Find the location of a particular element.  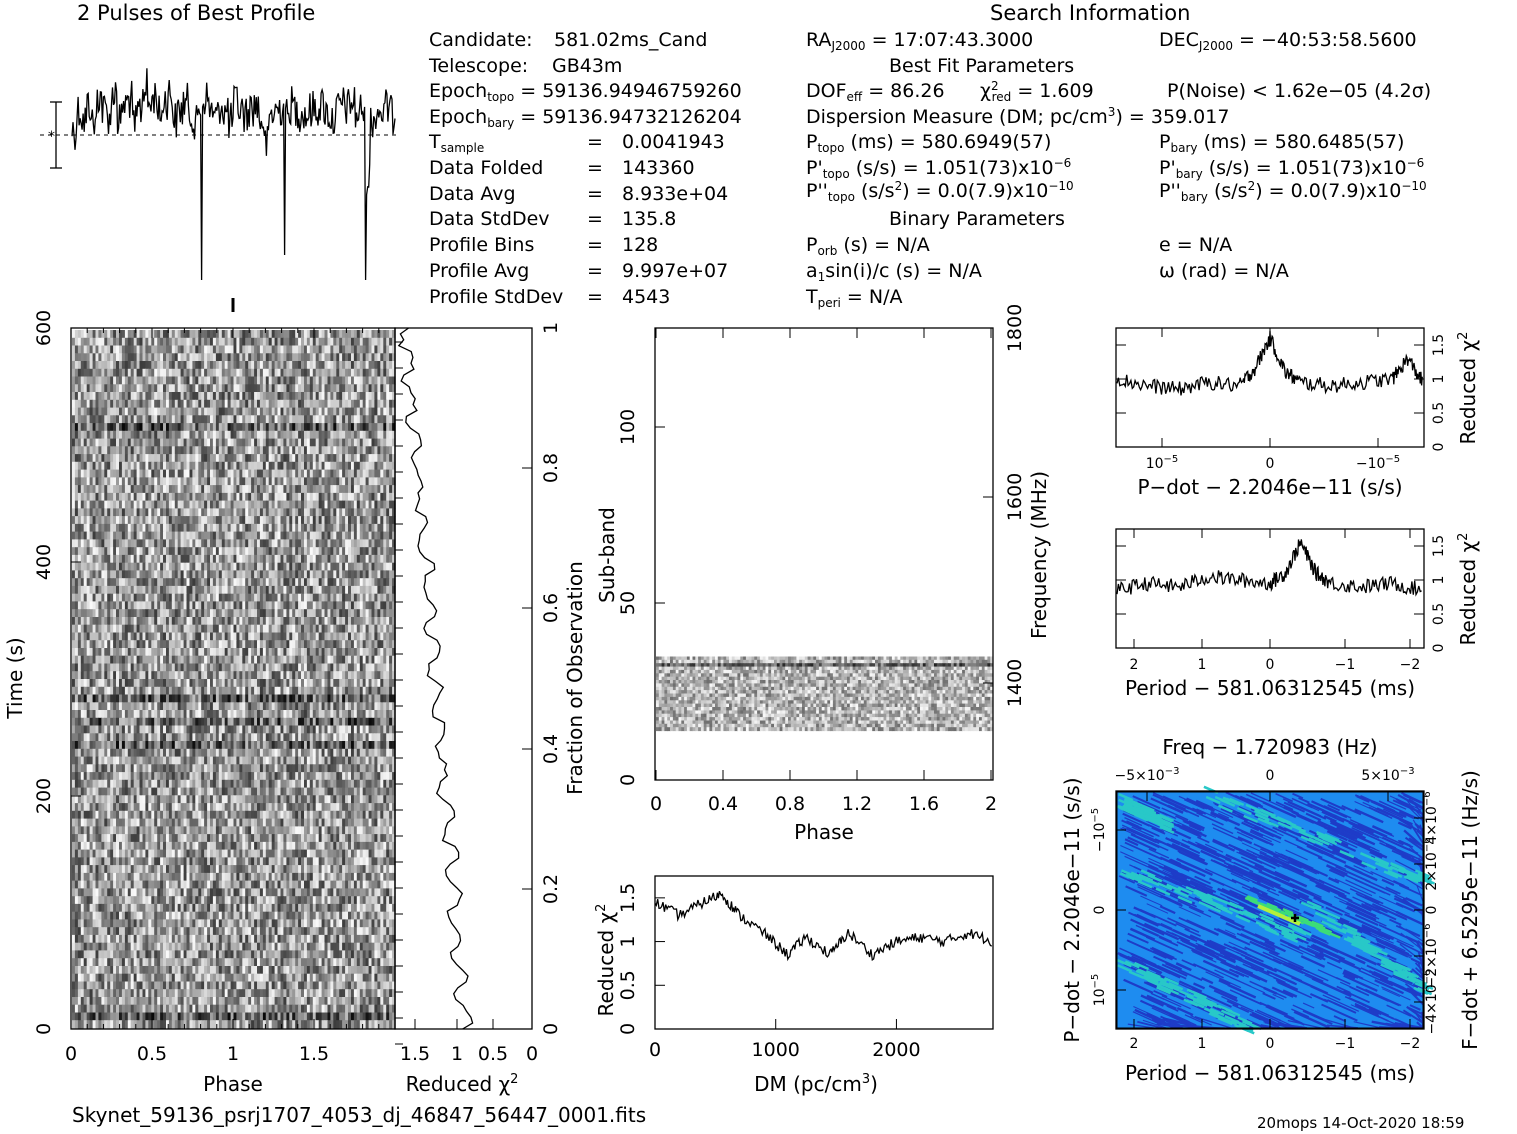

rc-xtick-label: 1 is located at coordinates (457, 1054).